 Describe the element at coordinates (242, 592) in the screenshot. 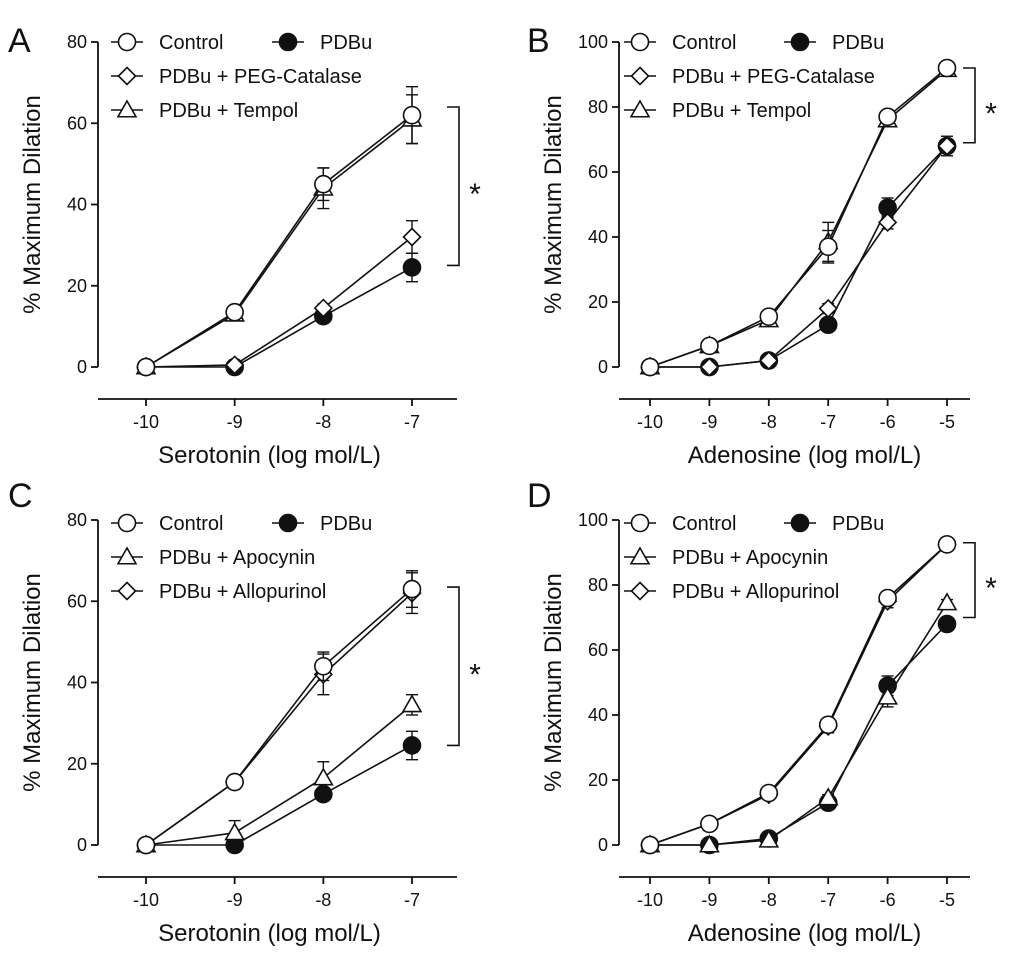

I see `legend-entry: PDBu + Allopurinol` at that location.